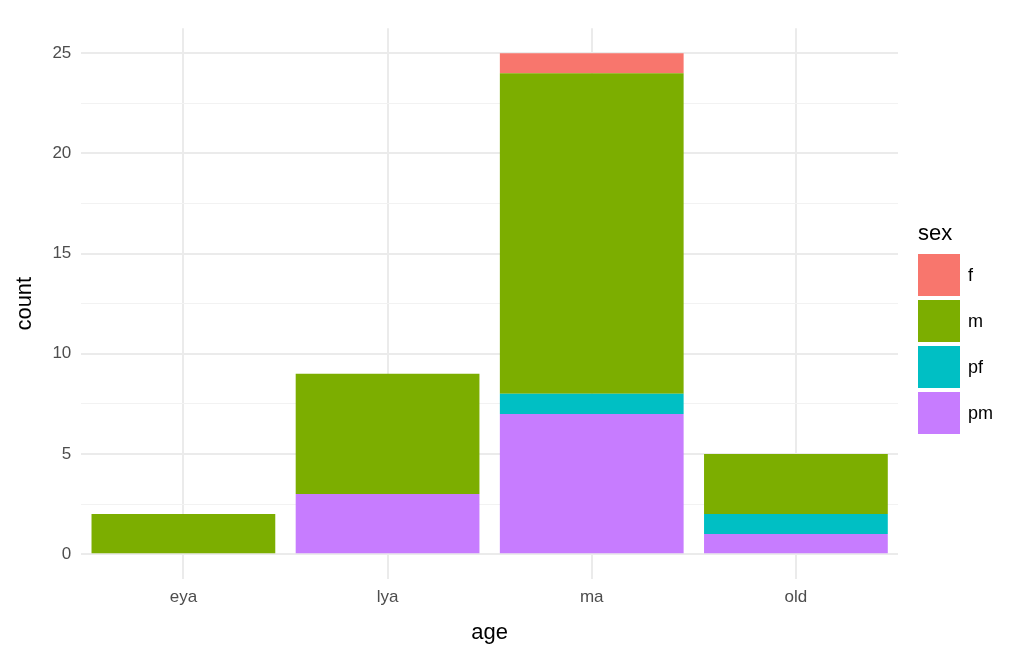  What do you see at coordinates (971, 275) in the screenshot?
I see `legend-label: f` at bounding box center [971, 275].